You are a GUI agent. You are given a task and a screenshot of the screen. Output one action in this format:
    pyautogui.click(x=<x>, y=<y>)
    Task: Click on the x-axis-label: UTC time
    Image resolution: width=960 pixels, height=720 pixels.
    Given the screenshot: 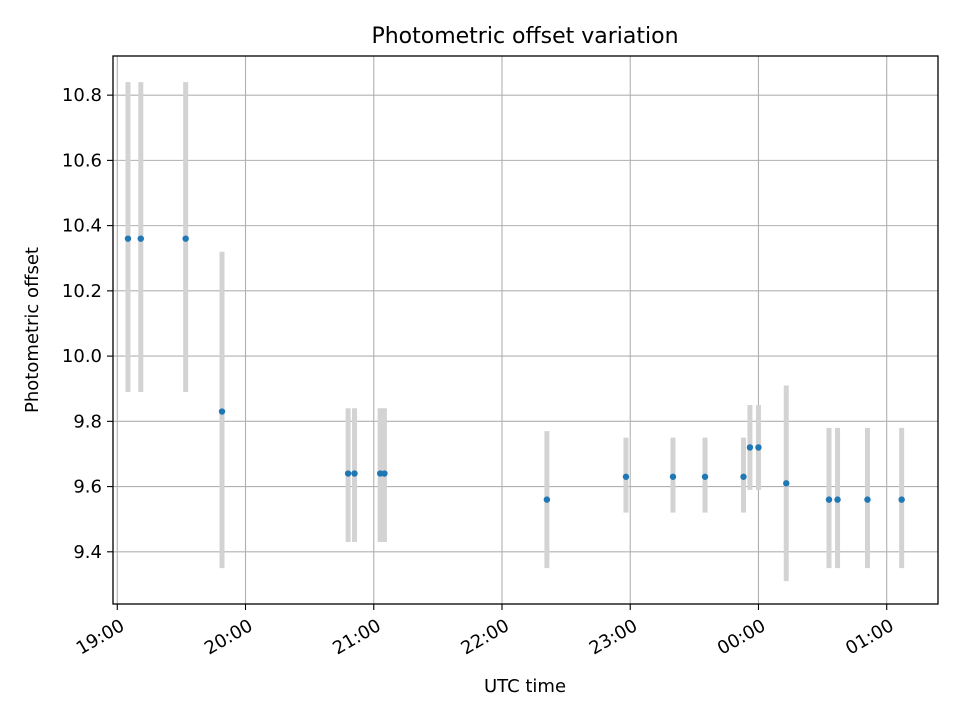 What is the action you would take?
    pyautogui.click(x=525, y=686)
    